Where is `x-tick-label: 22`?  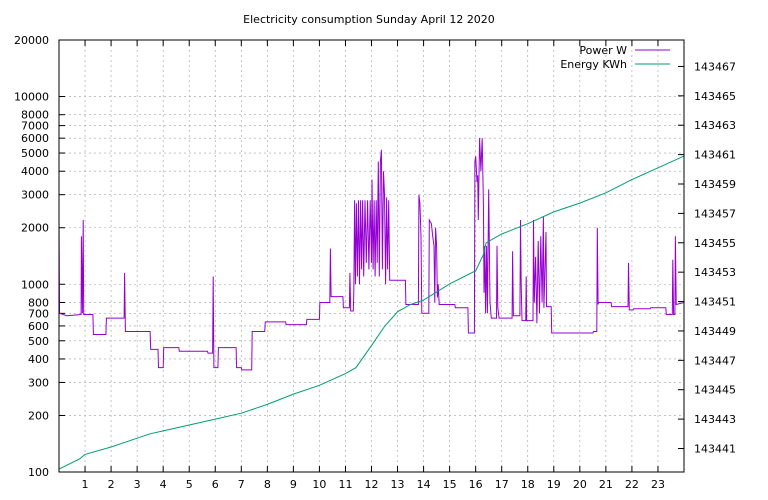
x-tick-label: 22 is located at coordinates (632, 484).